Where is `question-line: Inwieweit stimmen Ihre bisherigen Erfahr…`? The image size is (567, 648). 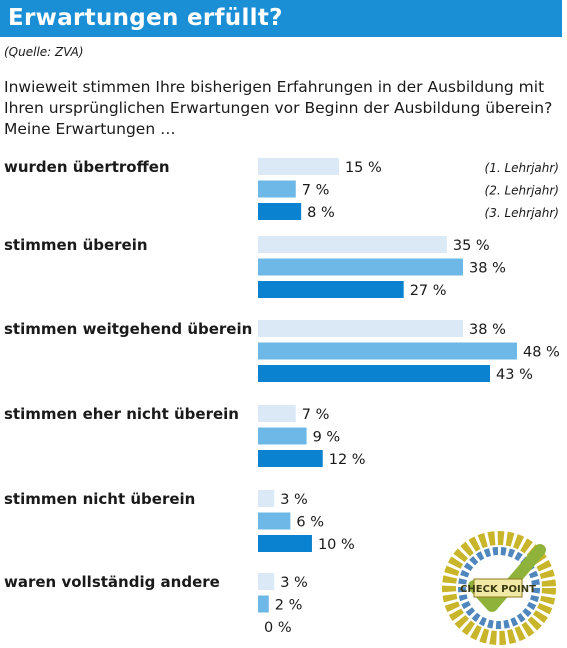 question-line: Inwieweit stimmen Ihre bisherigen Erfahr… is located at coordinates (274, 87).